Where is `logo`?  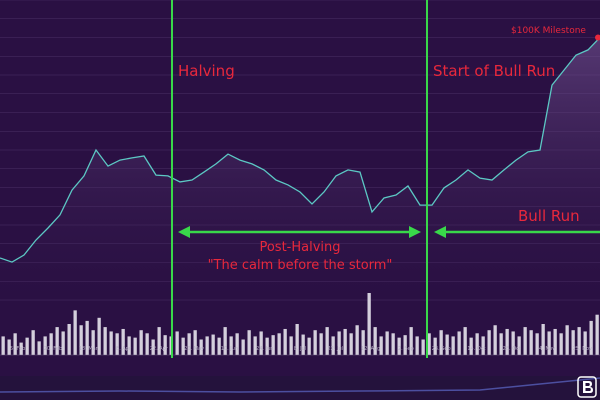
logo is located at coordinates (587, 387).